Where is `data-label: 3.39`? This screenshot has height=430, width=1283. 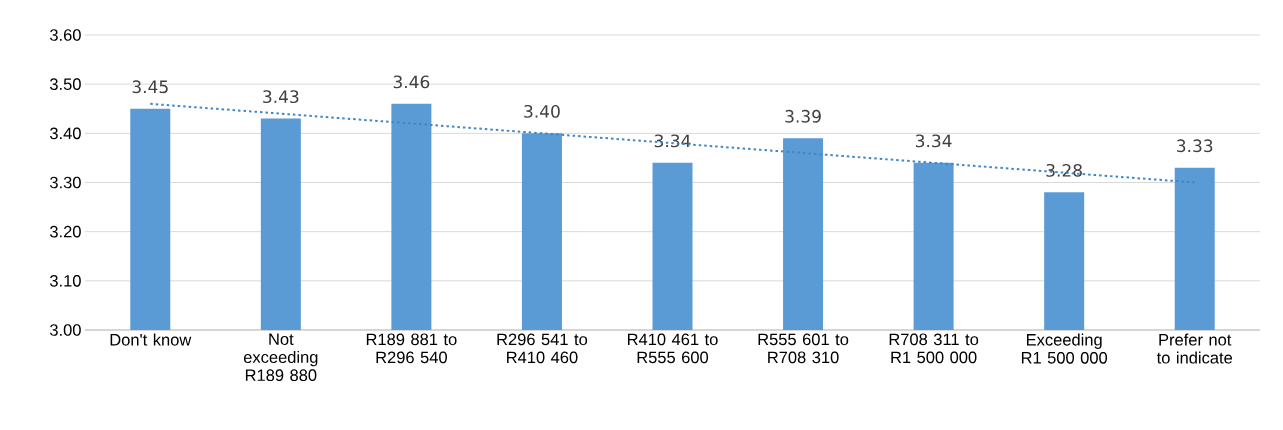 data-label: 3.39 is located at coordinates (803, 116).